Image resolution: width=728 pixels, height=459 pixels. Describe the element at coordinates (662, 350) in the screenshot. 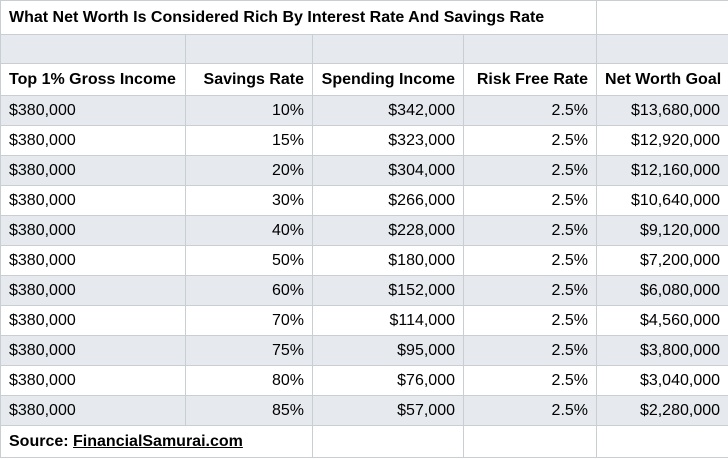

I see `net-worth-goal-cell: $3,800,000` at that location.